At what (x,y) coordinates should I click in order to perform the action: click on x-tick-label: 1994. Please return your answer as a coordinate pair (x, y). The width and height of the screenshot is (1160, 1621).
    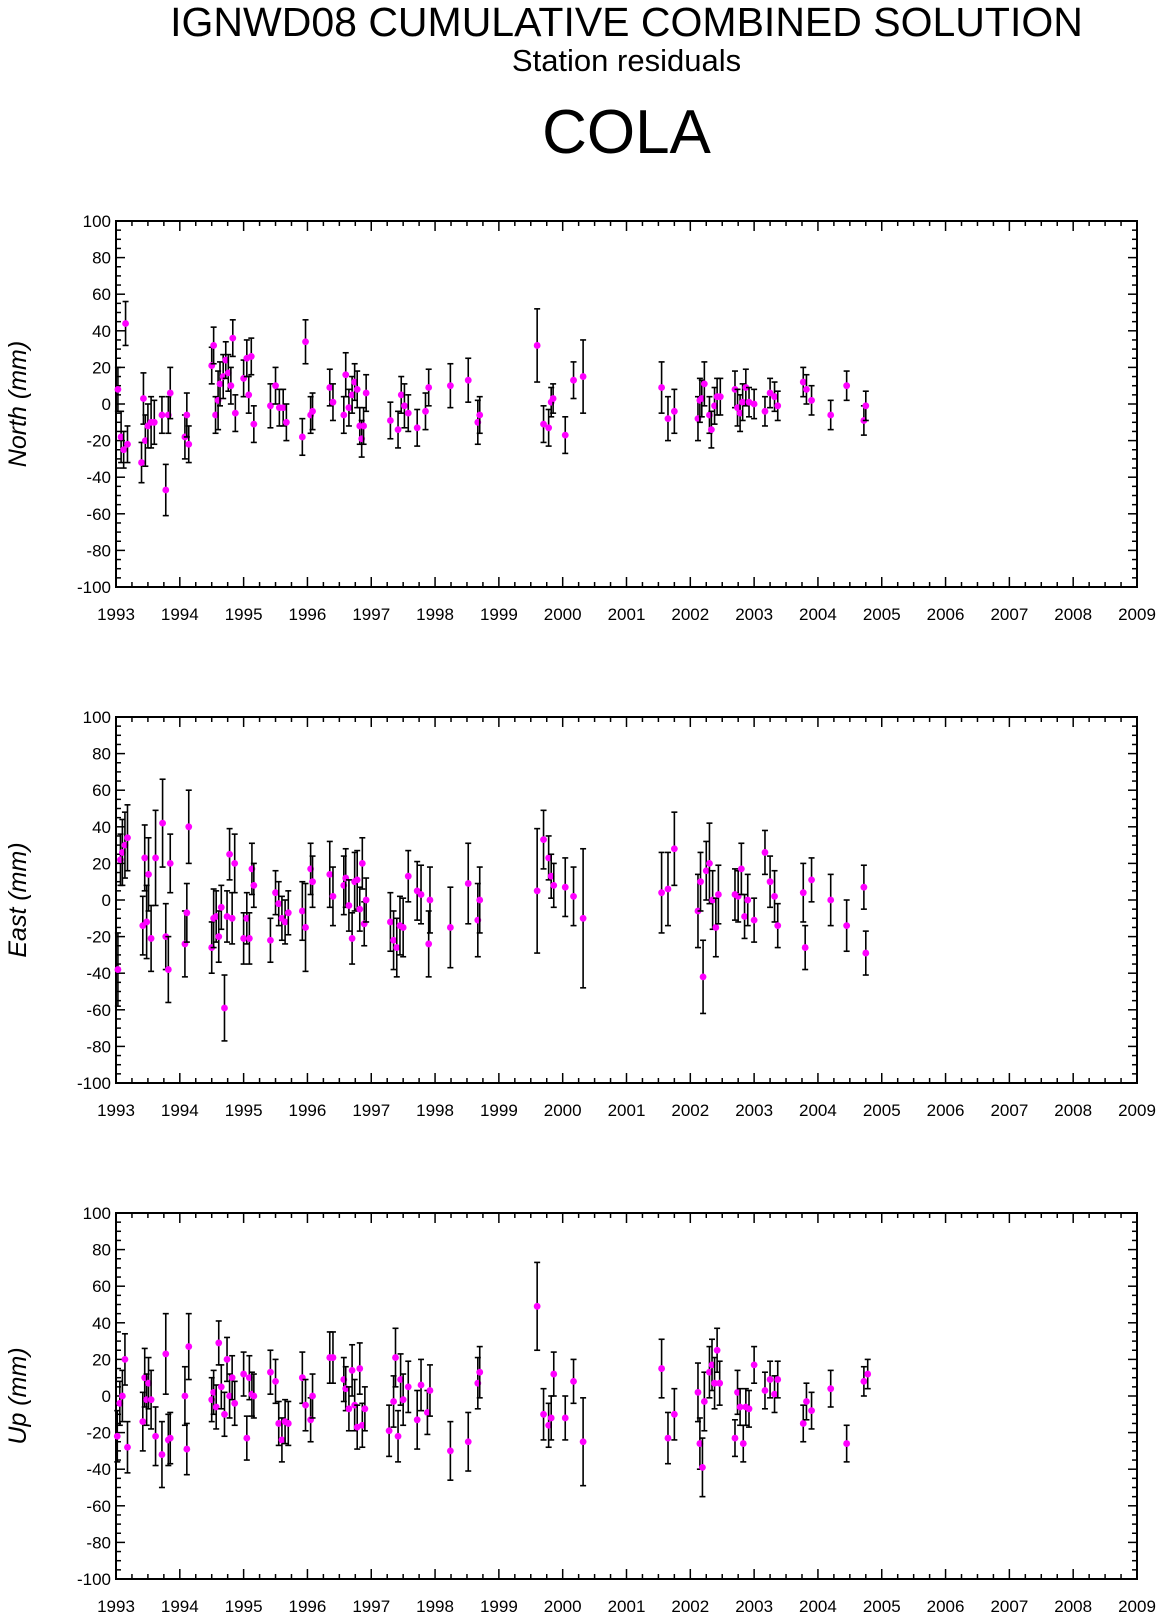
    Looking at the image, I should click on (180, 1110).